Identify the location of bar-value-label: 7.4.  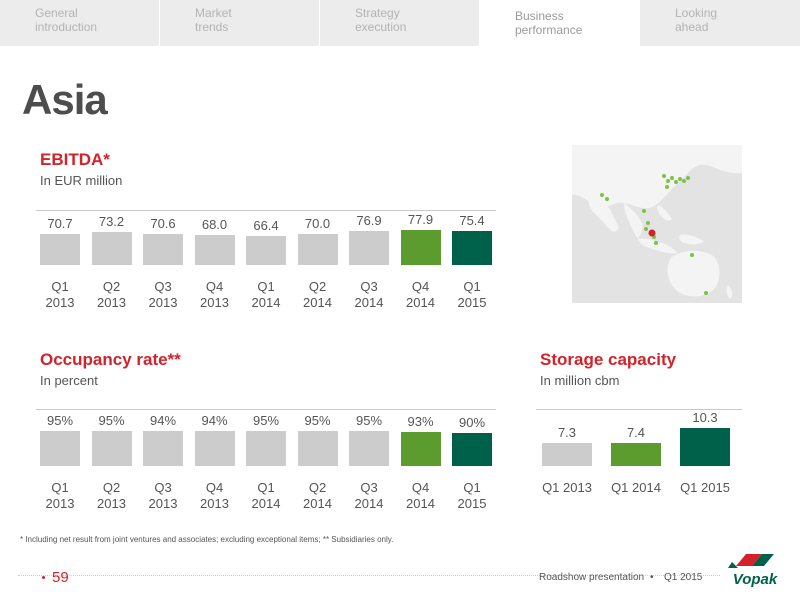
(636, 432).